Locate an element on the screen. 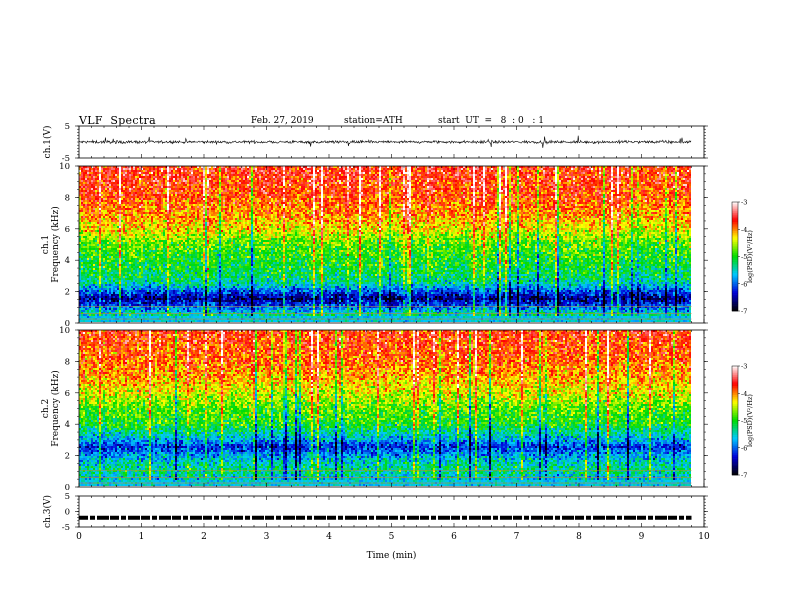 Image resolution: width=792 pixels, height=612 pixels. x-tick-label-3: 3 is located at coordinates (267, 537).